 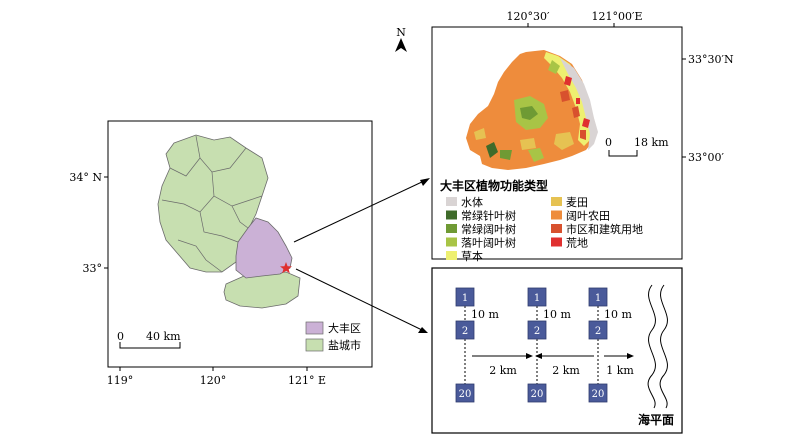 I want to click on legend-label-yancheng: 盐城市, so click(x=344, y=345).